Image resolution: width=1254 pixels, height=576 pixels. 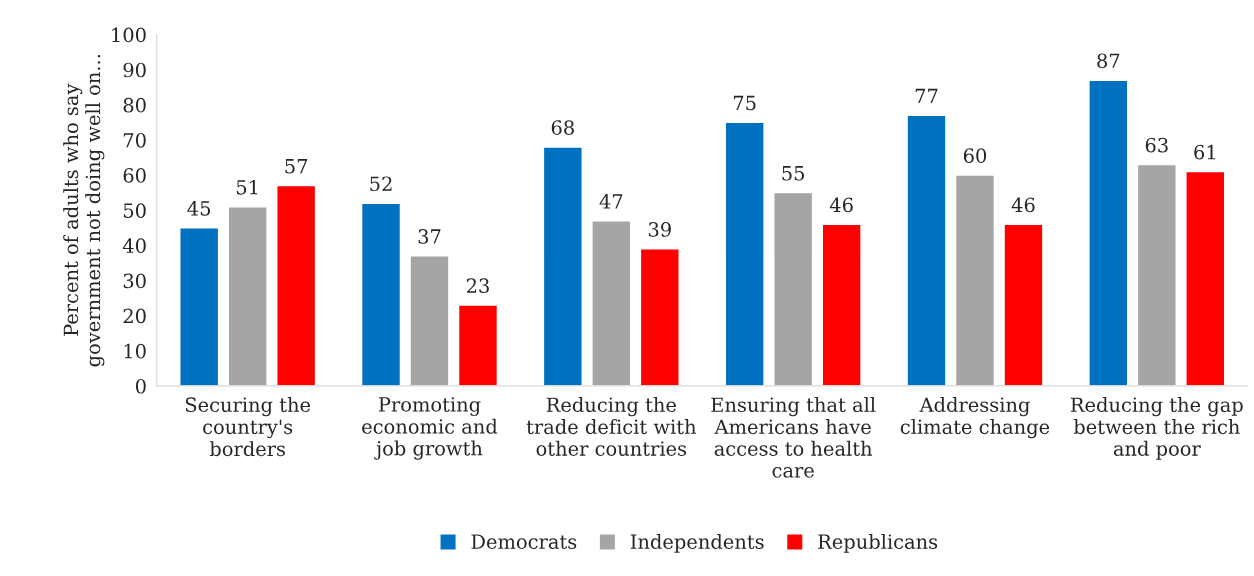 I want to click on x-tick-label: Reducing the gap between the rich and poor, so click(x=1156, y=428).